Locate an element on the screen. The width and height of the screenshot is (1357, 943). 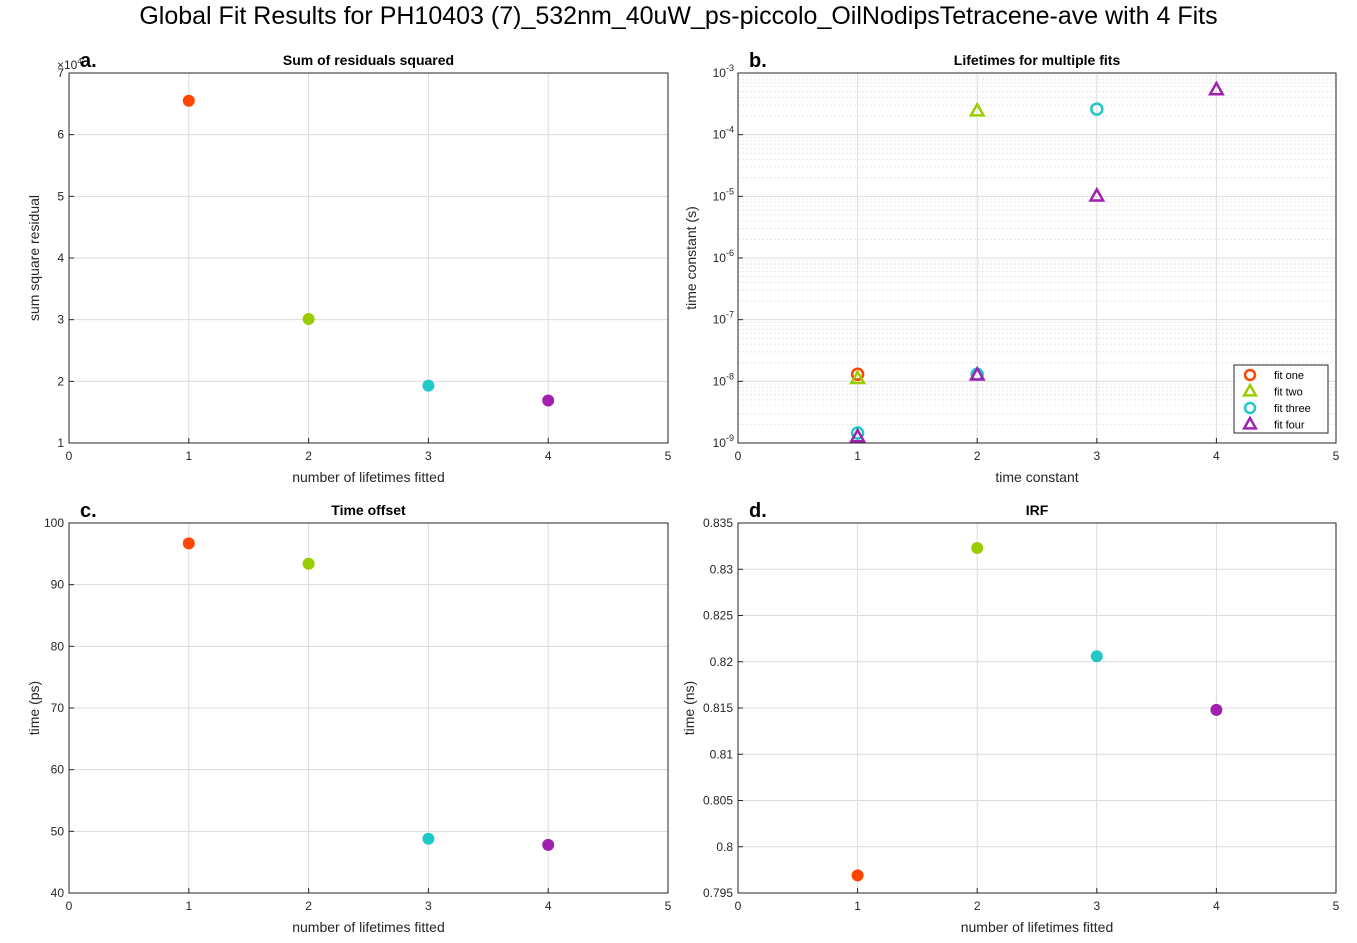
y-tick-label: 10-4 is located at coordinates (723, 133).